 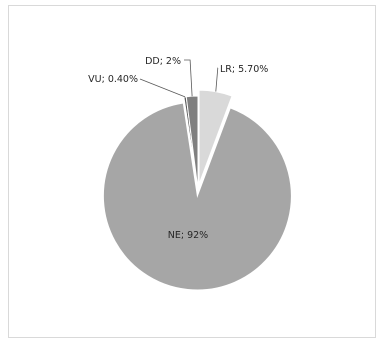 What do you see at coordinates (188, 78) in the screenshot?
I see `leader-line-dd` at bounding box center [188, 78].